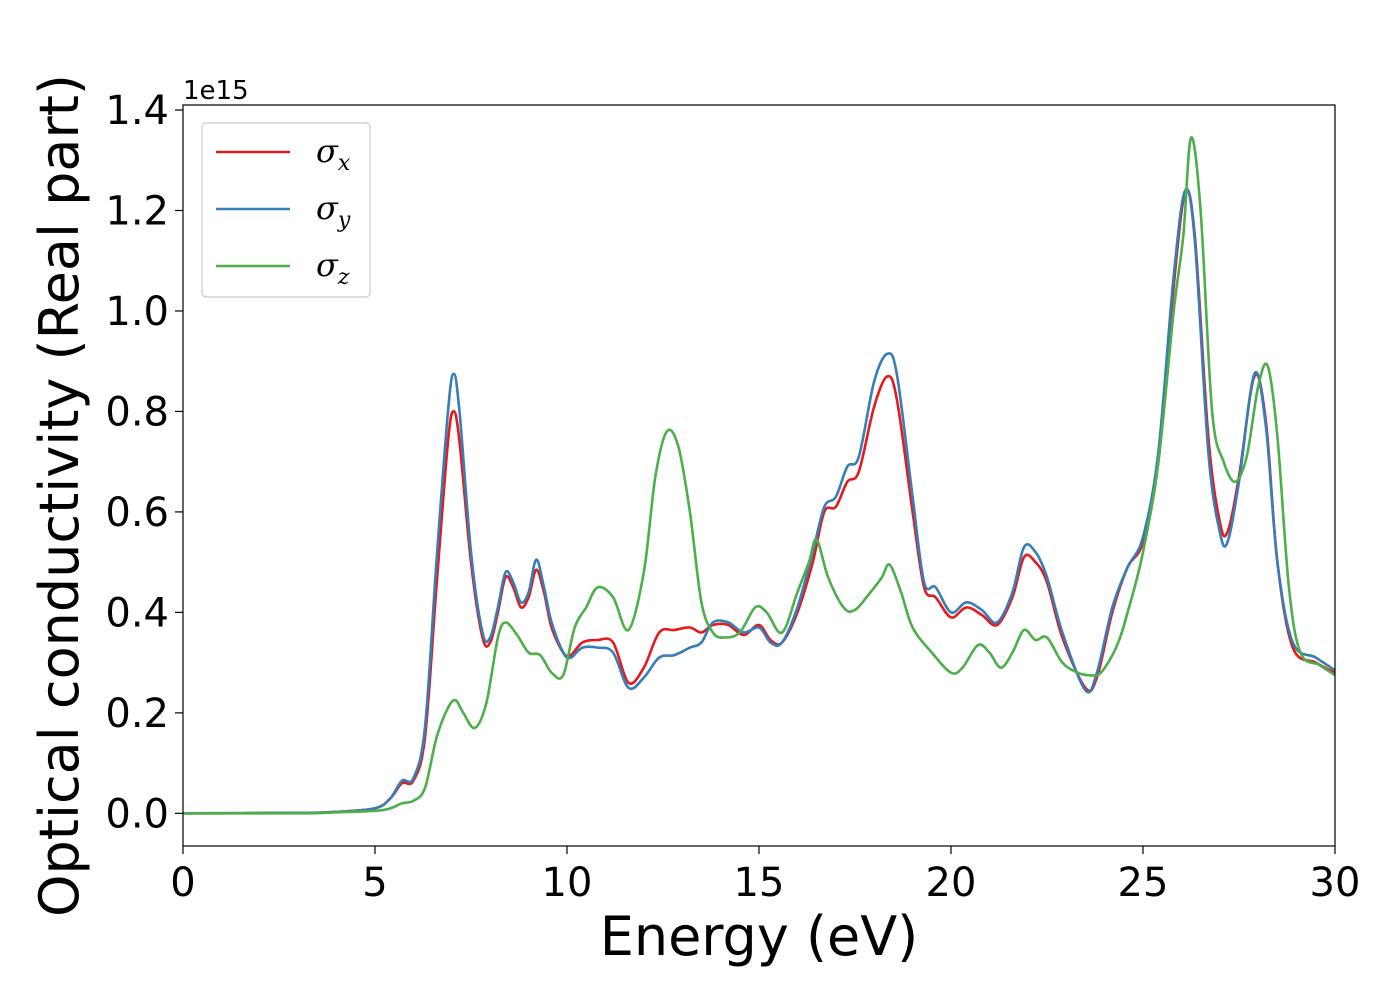  What do you see at coordinates (182, 883) in the screenshot?
I see `x-tick-label: 0` at bounding box center [182, 883].